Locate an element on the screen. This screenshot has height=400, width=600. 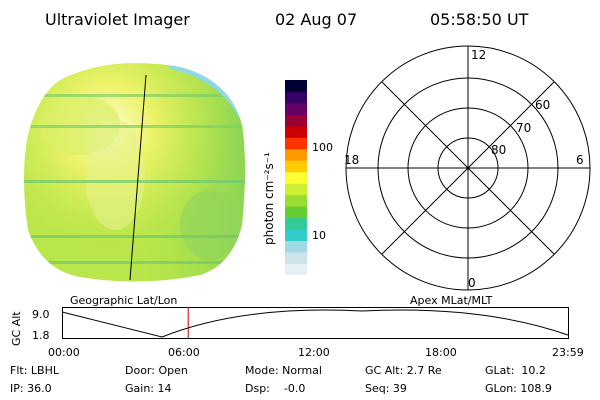
gain-info: Gain: 14 is located at coordinates (148, 388).